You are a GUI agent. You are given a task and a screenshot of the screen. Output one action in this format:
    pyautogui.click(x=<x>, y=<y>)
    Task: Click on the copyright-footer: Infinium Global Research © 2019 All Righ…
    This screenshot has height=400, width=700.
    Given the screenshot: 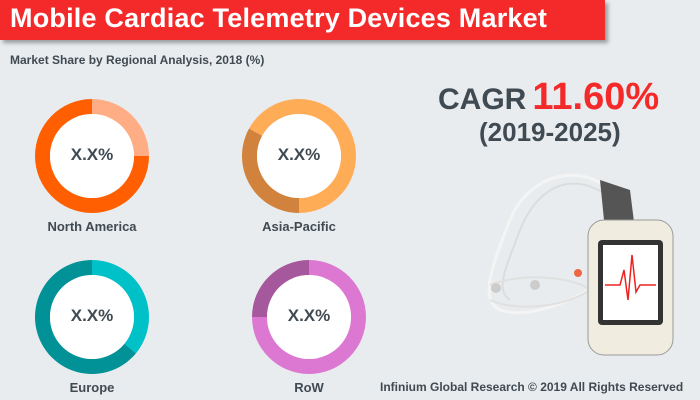 What is the action you would take?
    pyautogui.click(x=532, y=387)
    